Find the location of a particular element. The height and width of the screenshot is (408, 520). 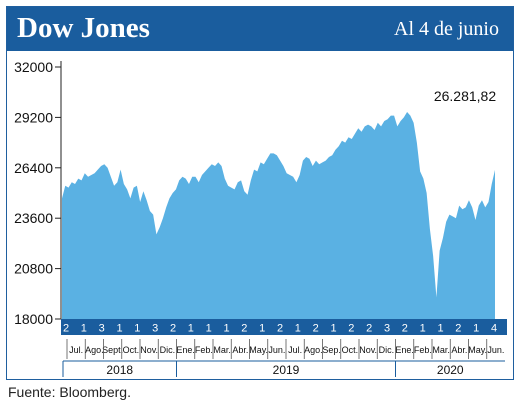

x-year-label: 2018 is located at coordinates (119, 370).